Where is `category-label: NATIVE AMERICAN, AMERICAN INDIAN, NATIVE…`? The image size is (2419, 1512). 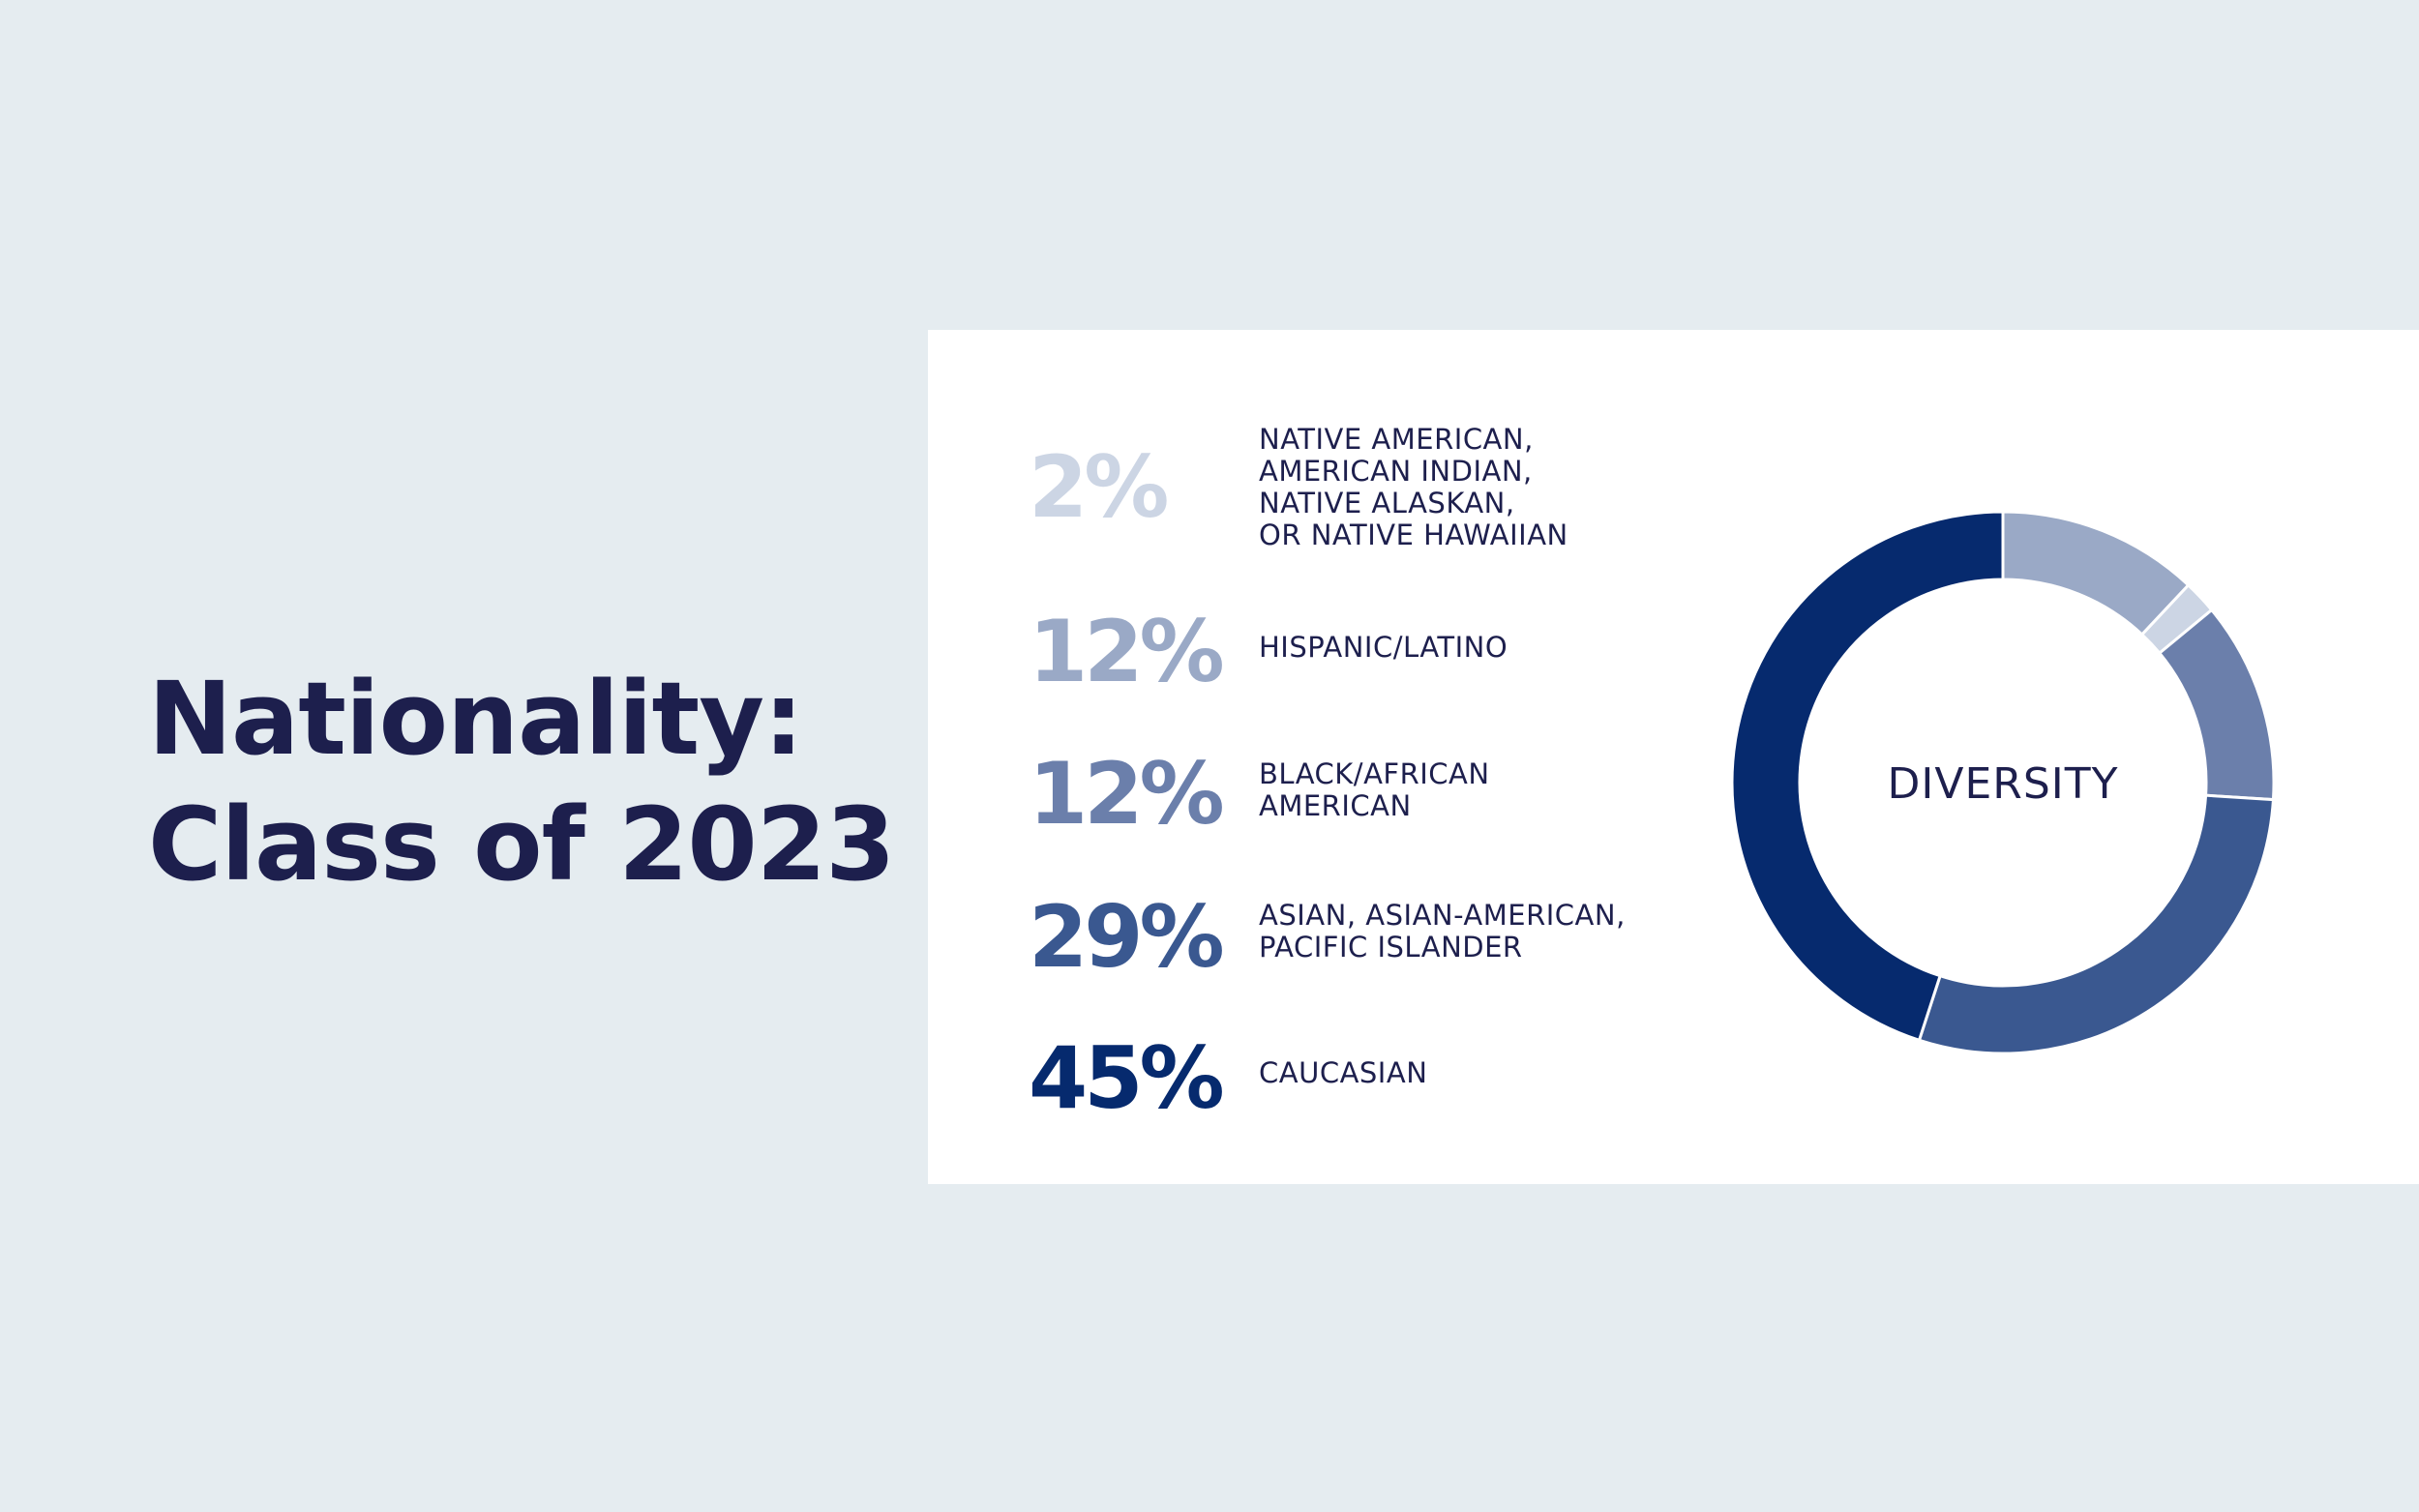
category-label: NATIVE AMERICAN, AMERICAN INDIAN, NATIVE… is located at coordinates (1414, 487).